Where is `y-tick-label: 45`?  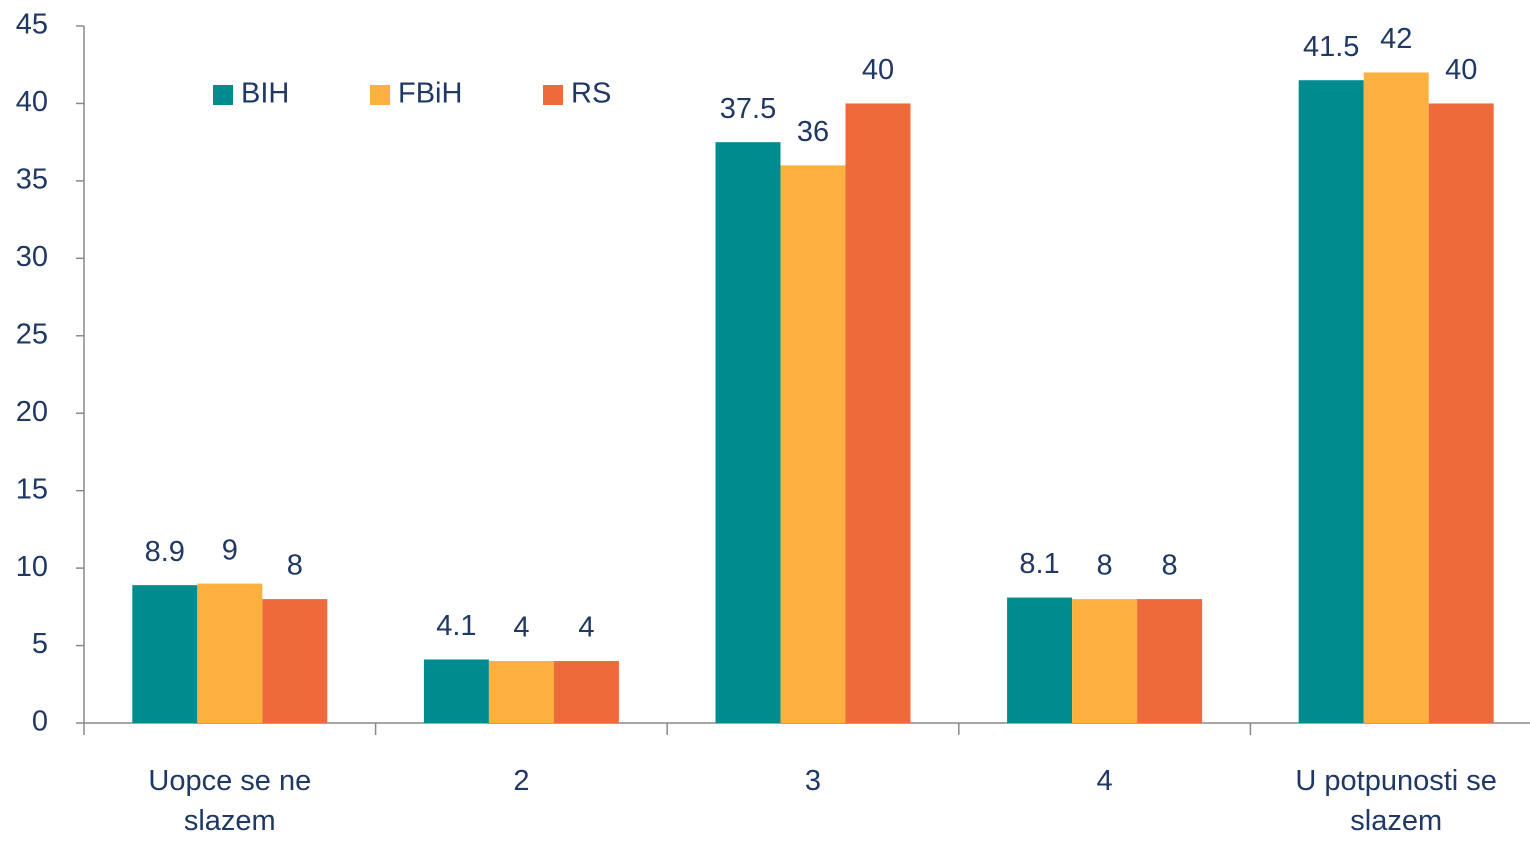
y-tick-label: 45 is located at coordinates (32, 25).